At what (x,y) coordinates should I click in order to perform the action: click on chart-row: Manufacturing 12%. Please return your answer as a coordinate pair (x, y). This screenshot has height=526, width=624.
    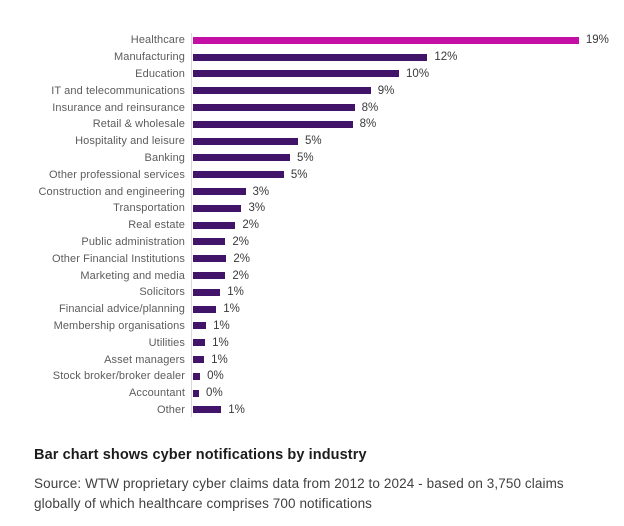
    Looking at the image, I should click on (312, 57).